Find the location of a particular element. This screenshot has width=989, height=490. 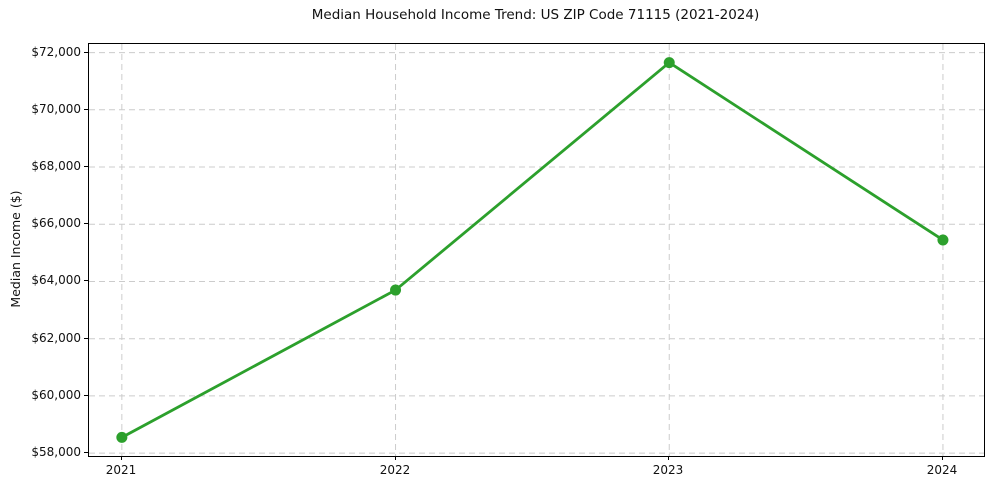

y-tick-label: $70,000 is located at coordinates (56, 109).